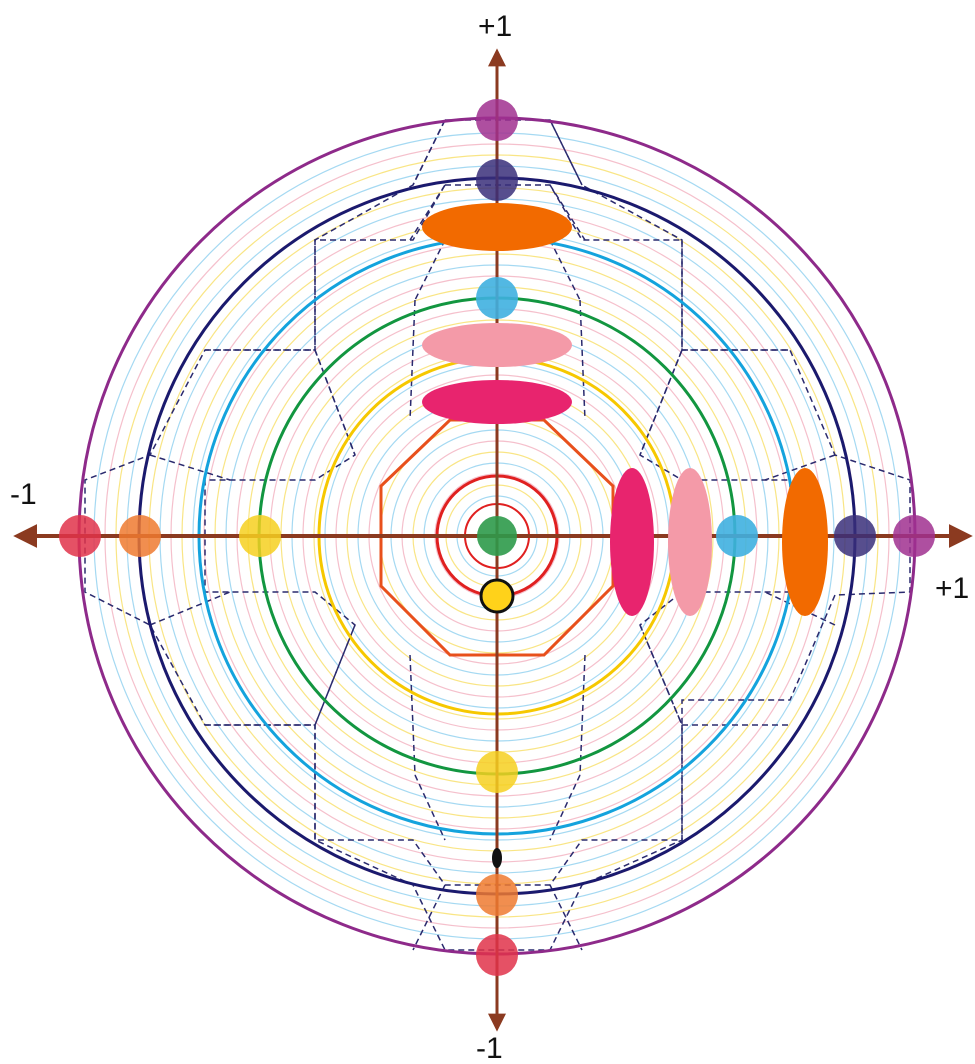 The height and width of the screenshot is (1064, 975). Describe the element at coordinates (489, 1048) in the screenshot. I see `y-axis-negative-label: -1` at that location.